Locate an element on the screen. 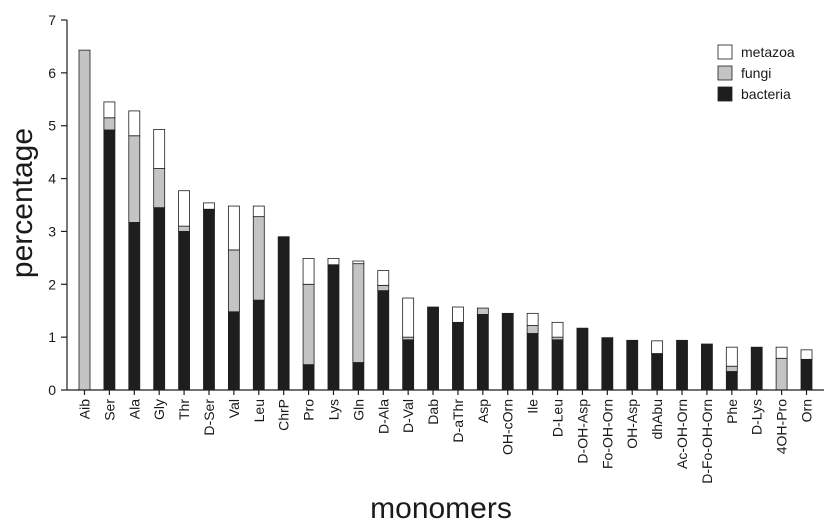  bar-bacteria-Ser is located at coordinates (109, 260).